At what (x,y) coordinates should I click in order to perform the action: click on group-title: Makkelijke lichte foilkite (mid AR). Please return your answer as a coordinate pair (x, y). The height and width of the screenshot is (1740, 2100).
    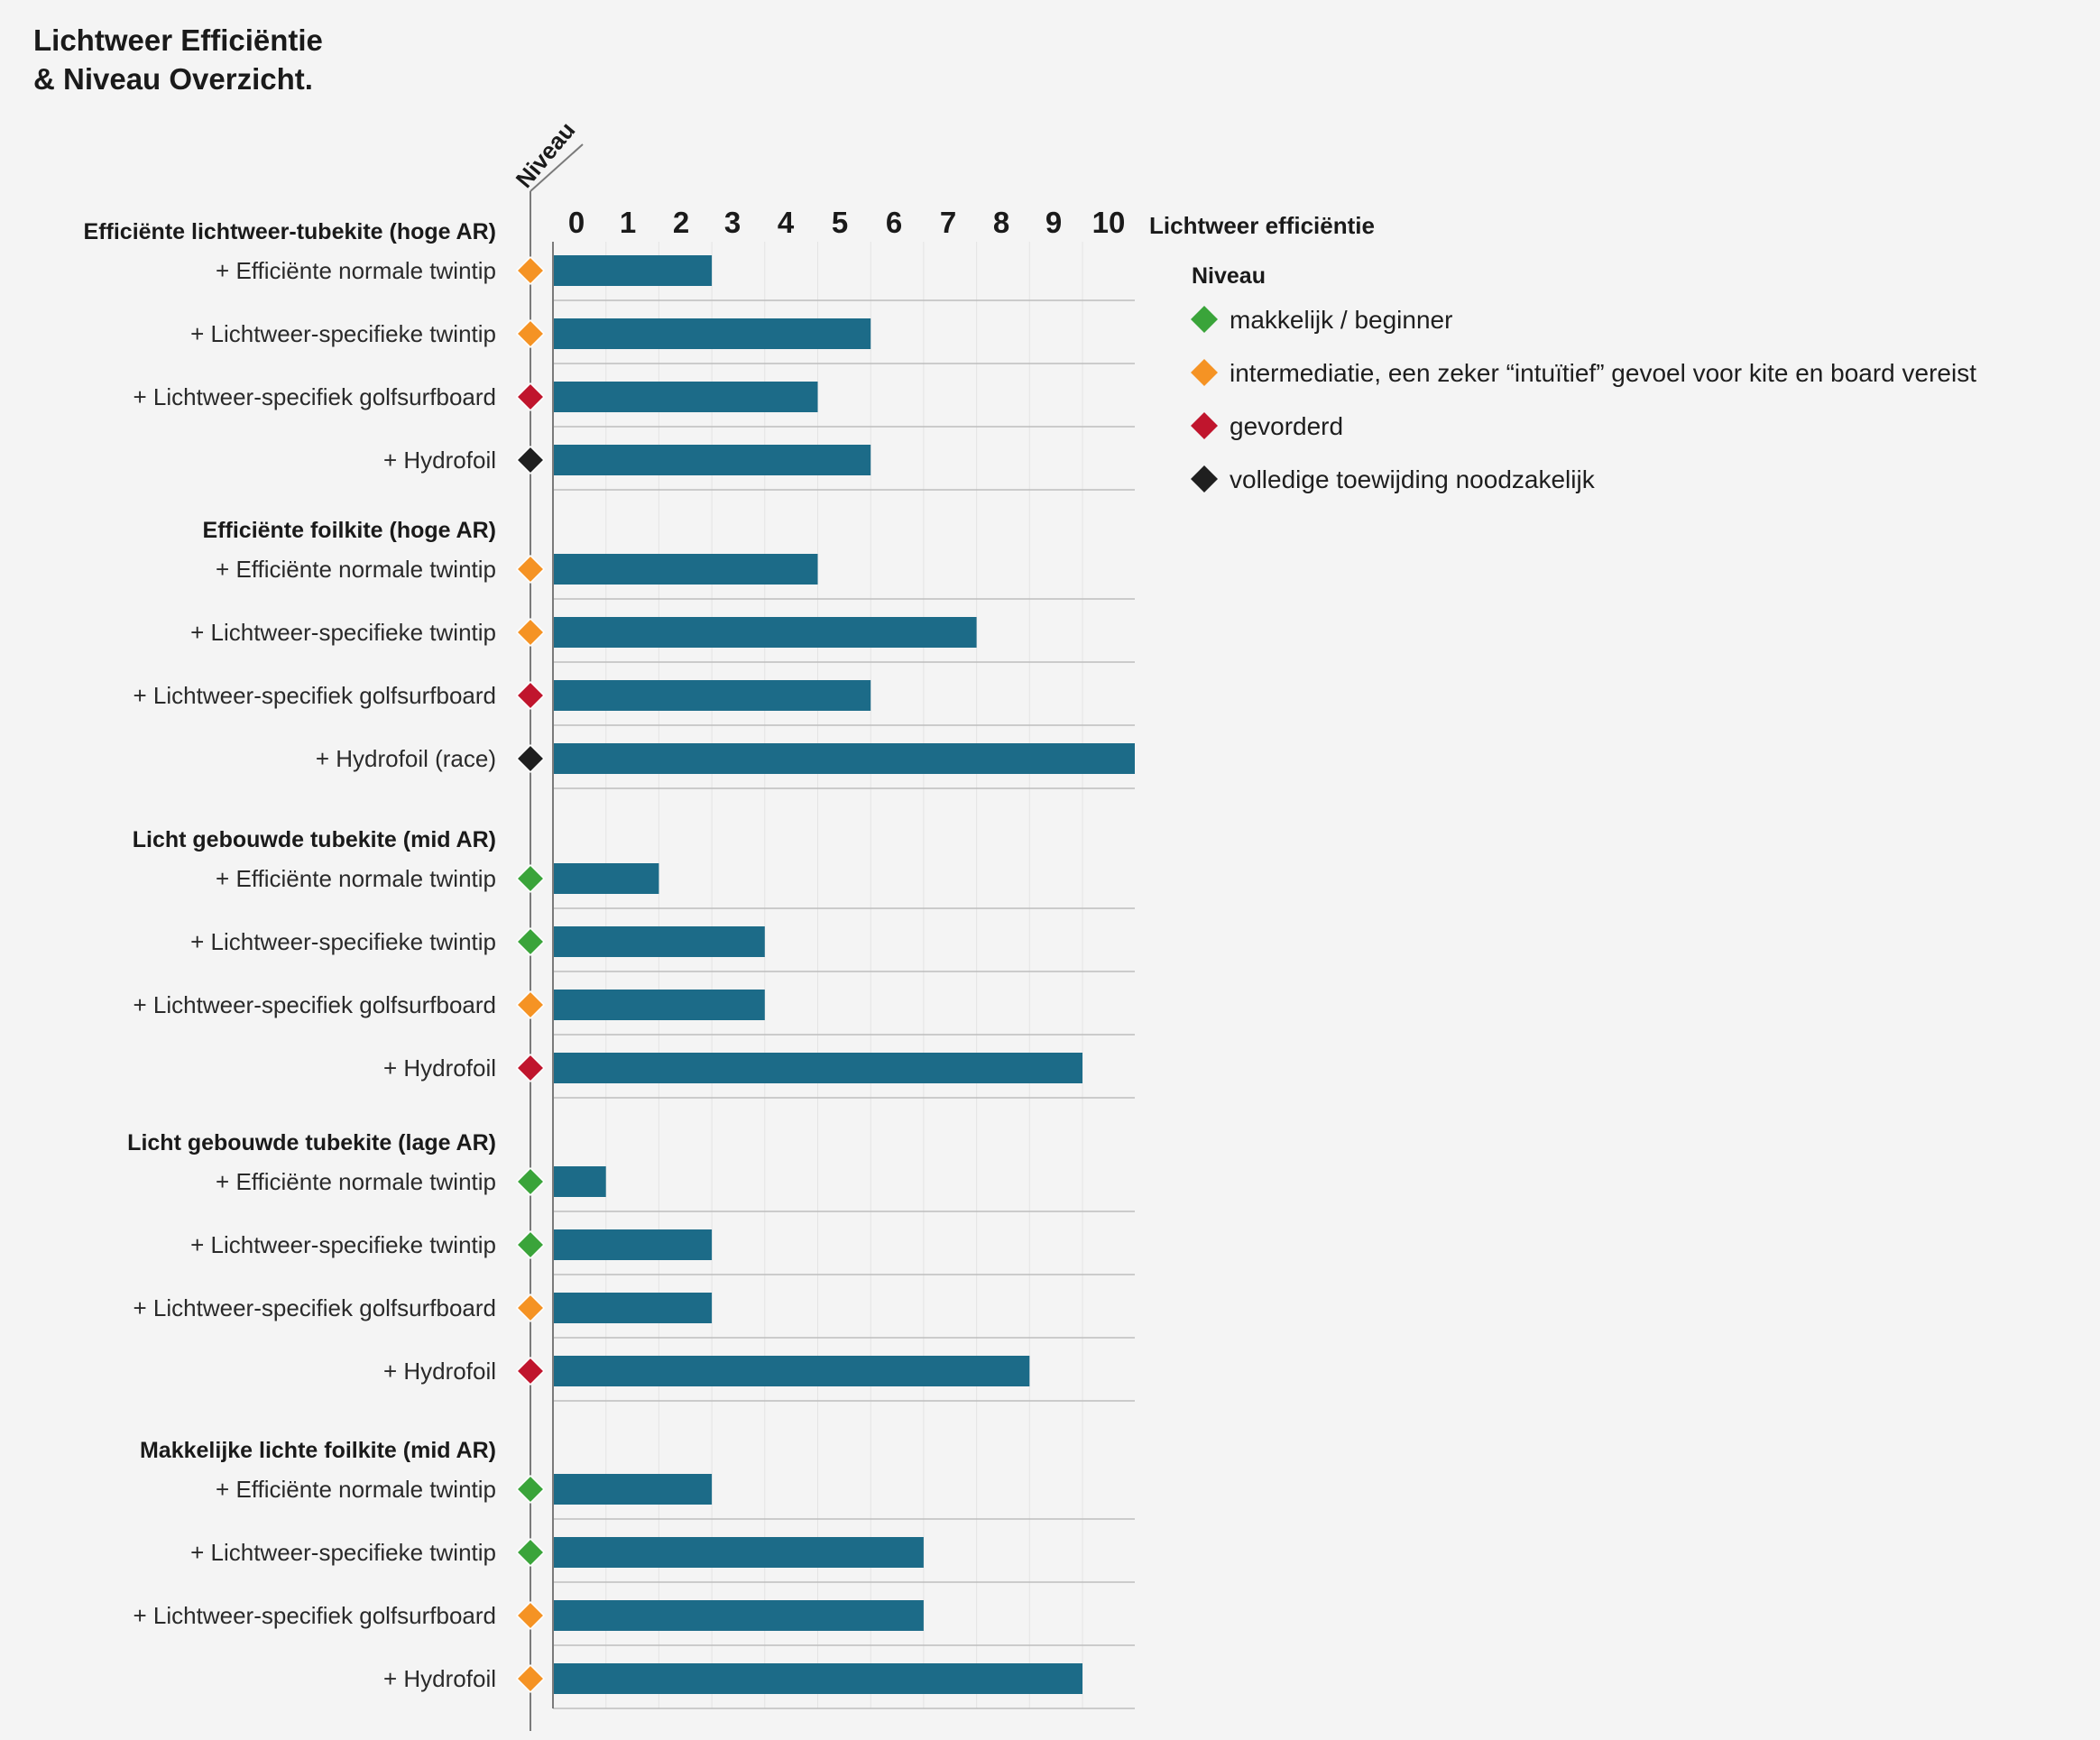
    Looking at the image, I should click on (318, 1450).